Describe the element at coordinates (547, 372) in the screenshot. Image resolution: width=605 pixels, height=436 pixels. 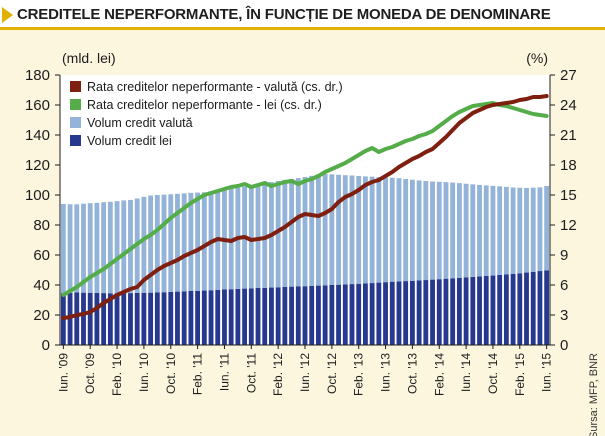
I see `x-tick-label: Iun. '15` at that location.